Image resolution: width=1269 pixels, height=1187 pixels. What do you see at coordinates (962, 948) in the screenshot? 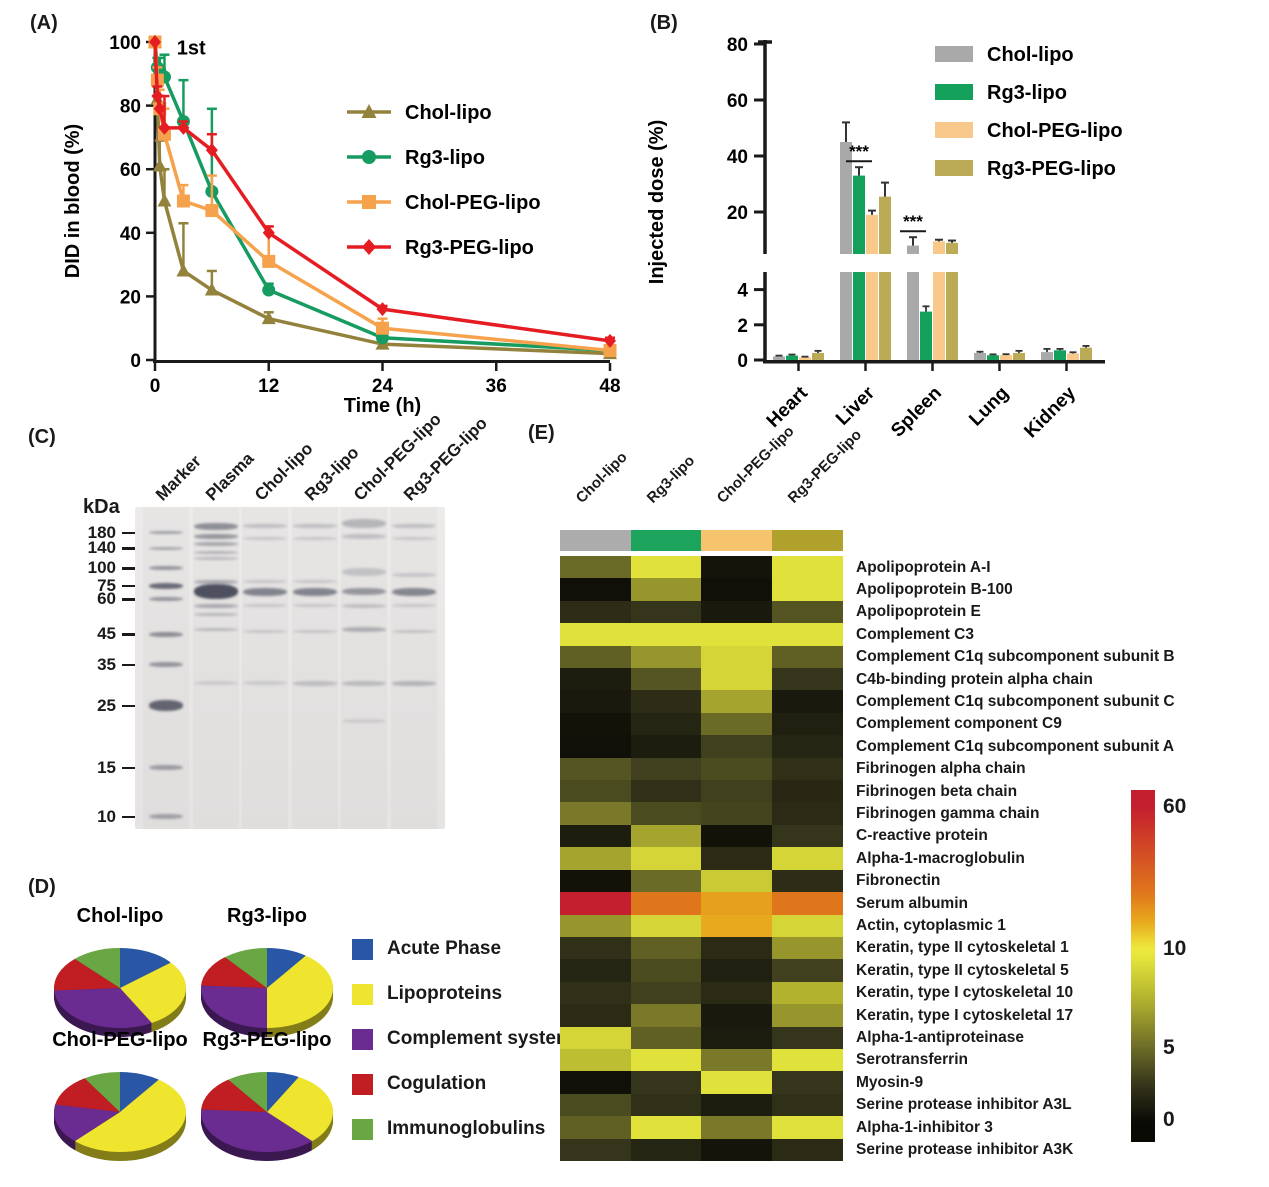
I see `heatmap-row-label: Keratin, type II cytoskeletal 1` at bounding box center [962, 948].